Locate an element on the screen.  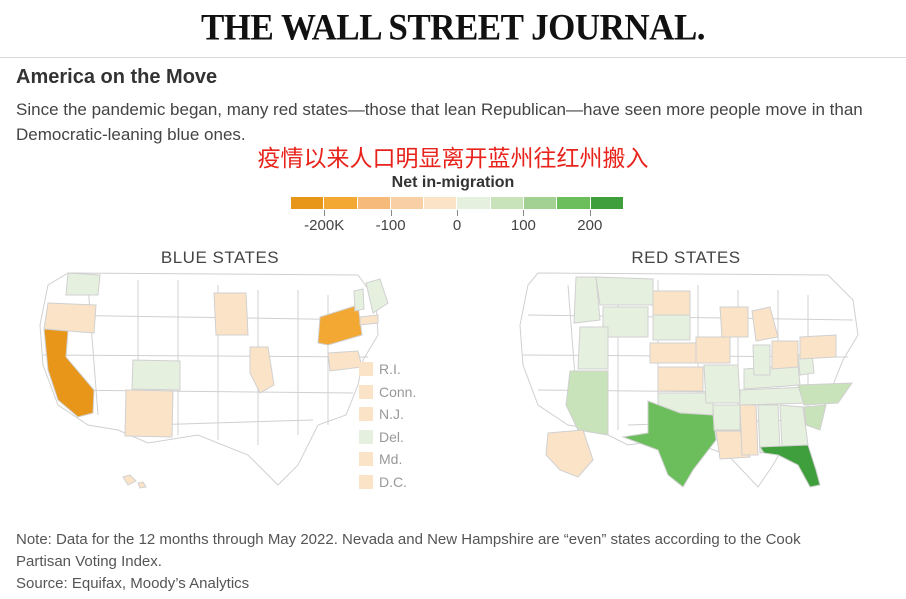
state-alaska is located at coordinates (569, 453).